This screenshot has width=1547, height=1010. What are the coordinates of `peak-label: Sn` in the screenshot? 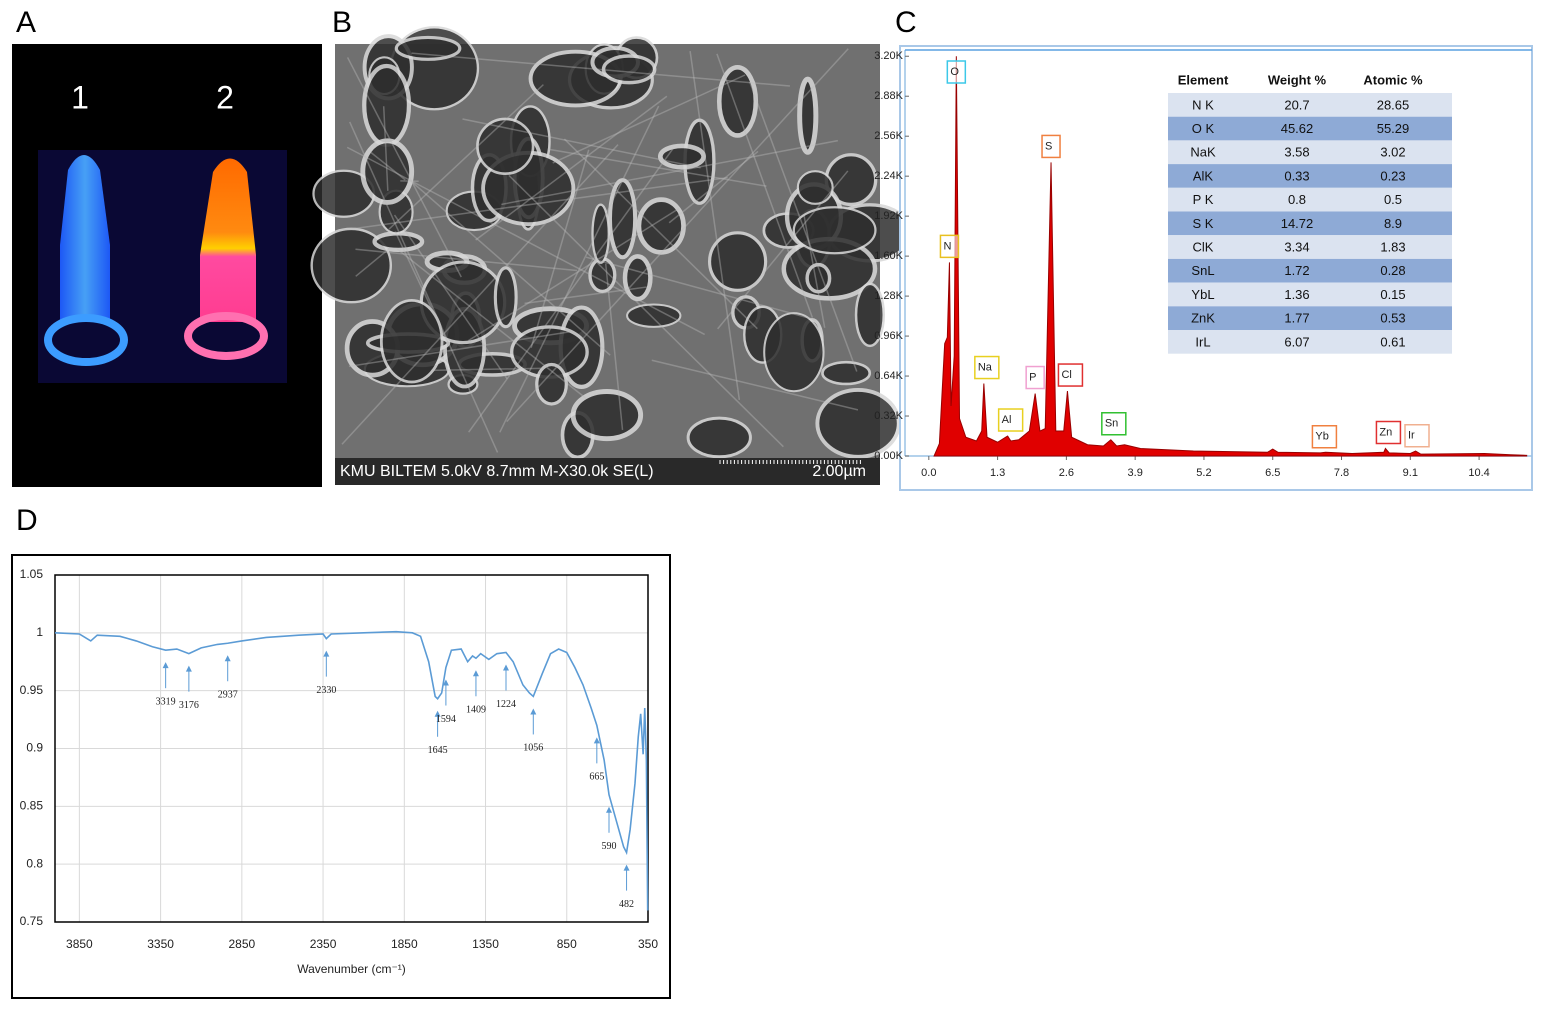 It's located at (1114, 424).